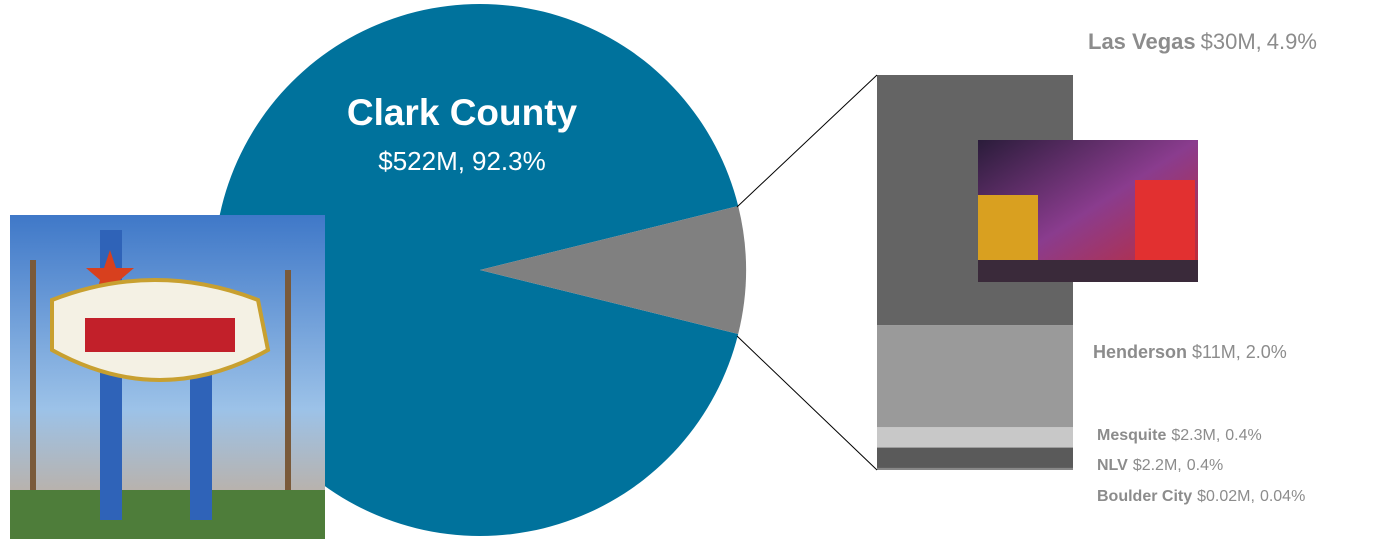 Image resolution: width=1377 pixels, height=539 pixels. I want to click on category-name: Las Vegas, so click(1142, 41).